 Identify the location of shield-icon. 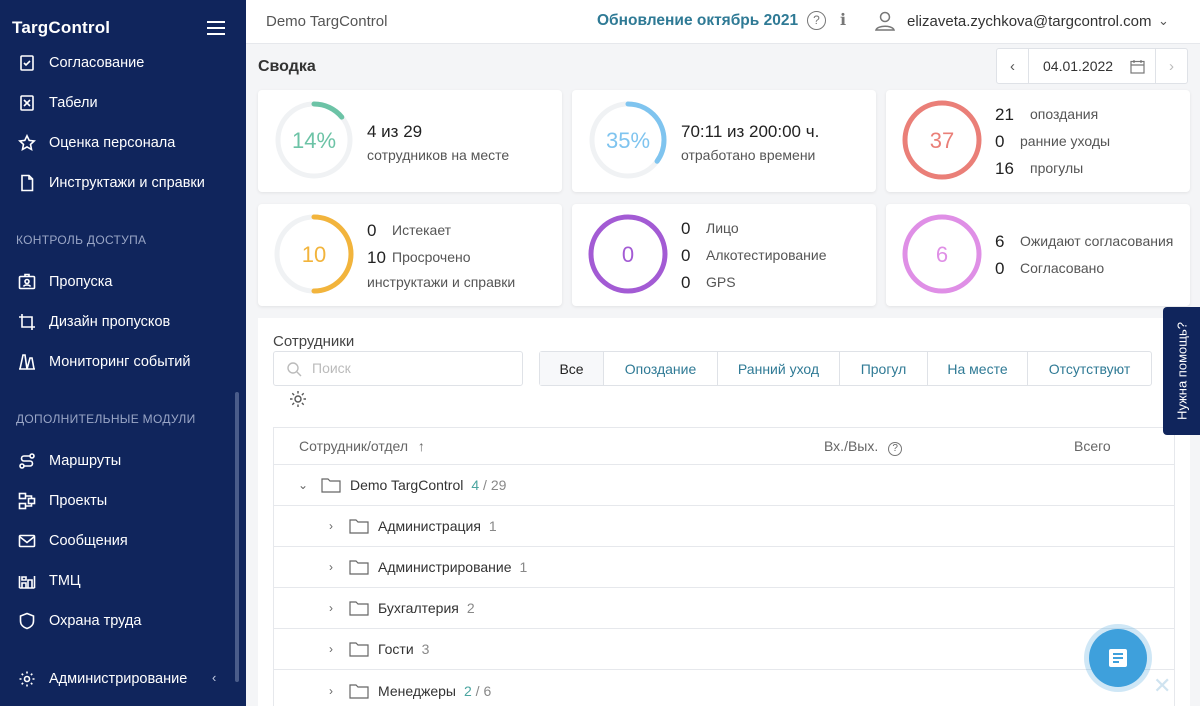
(27, 621).